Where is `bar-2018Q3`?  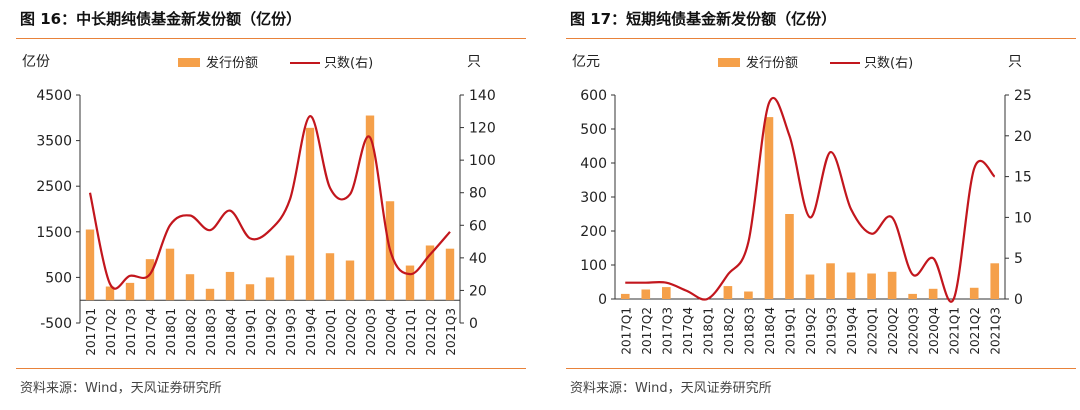 bar-2018Q3 is located at coordinates (210, 294).